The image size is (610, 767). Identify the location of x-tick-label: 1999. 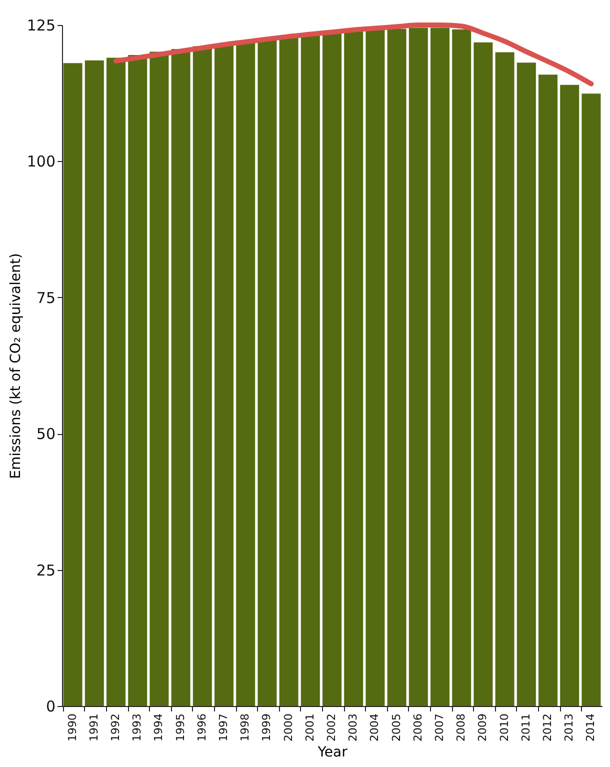
(267, 728).